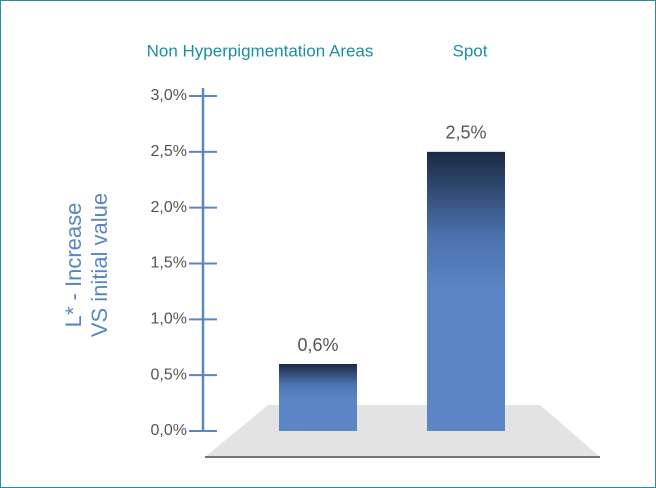 Image resolution: width=656 pixels, height=488 pixels. What do you see at coordinates (169, 95) in the screenshot?
I see `y-tick-label: 3,0%` at bounding box center [169, 95].